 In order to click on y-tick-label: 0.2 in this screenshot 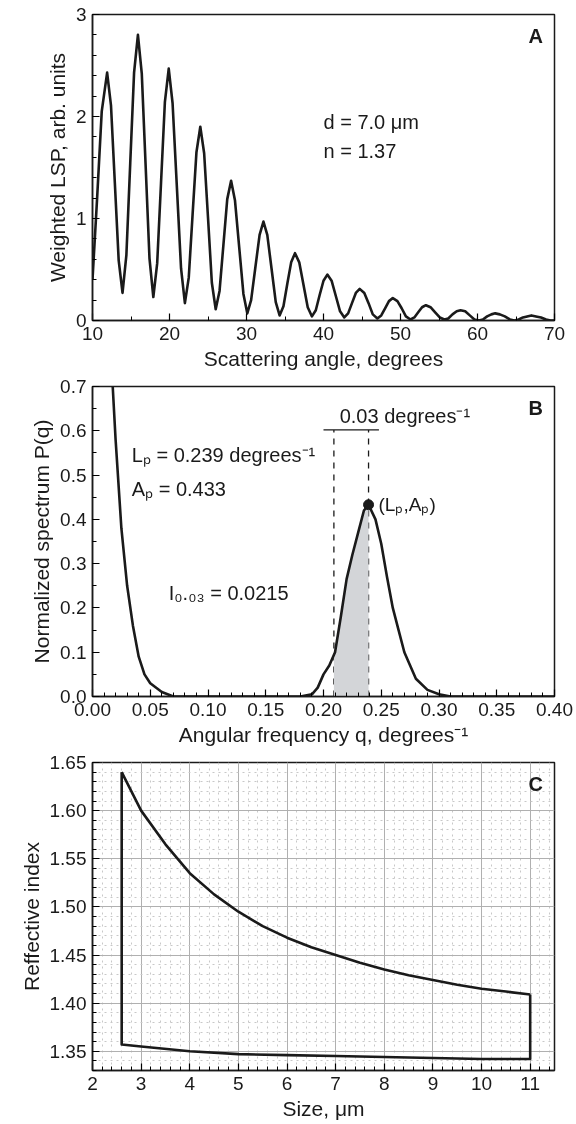, I will do `click(73, 608)`.